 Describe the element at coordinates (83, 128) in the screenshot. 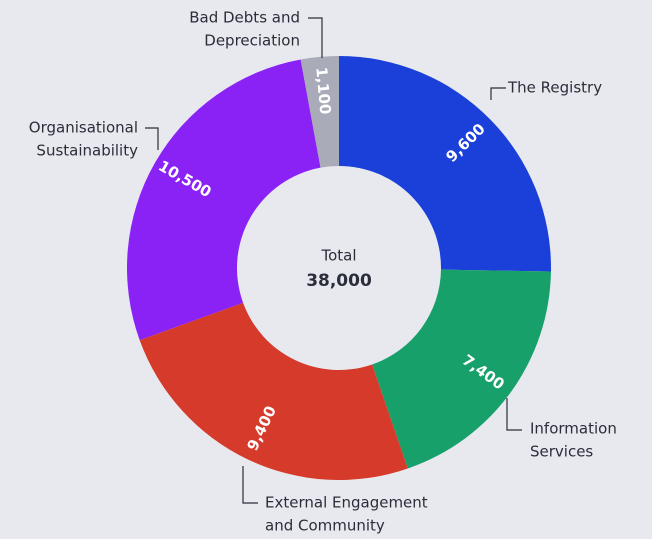

I see `slice-label: Organisational` at that location.